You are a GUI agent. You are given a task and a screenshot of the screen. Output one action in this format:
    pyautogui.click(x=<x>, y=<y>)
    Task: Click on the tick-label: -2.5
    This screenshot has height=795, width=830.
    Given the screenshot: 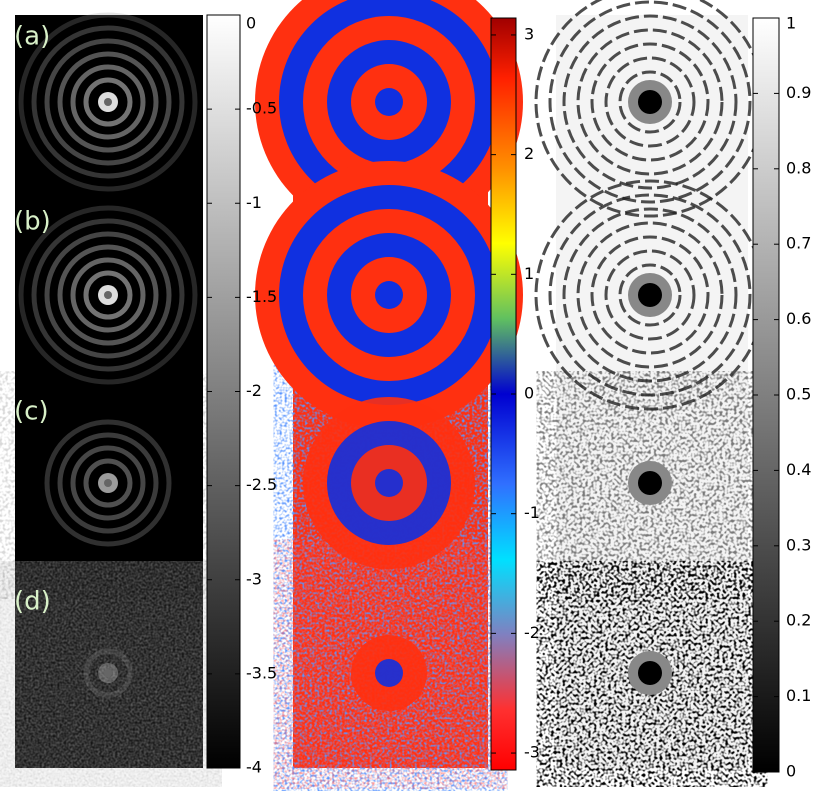 What is the action you would take?
    pyautogui.click(x=261, y=484)
    